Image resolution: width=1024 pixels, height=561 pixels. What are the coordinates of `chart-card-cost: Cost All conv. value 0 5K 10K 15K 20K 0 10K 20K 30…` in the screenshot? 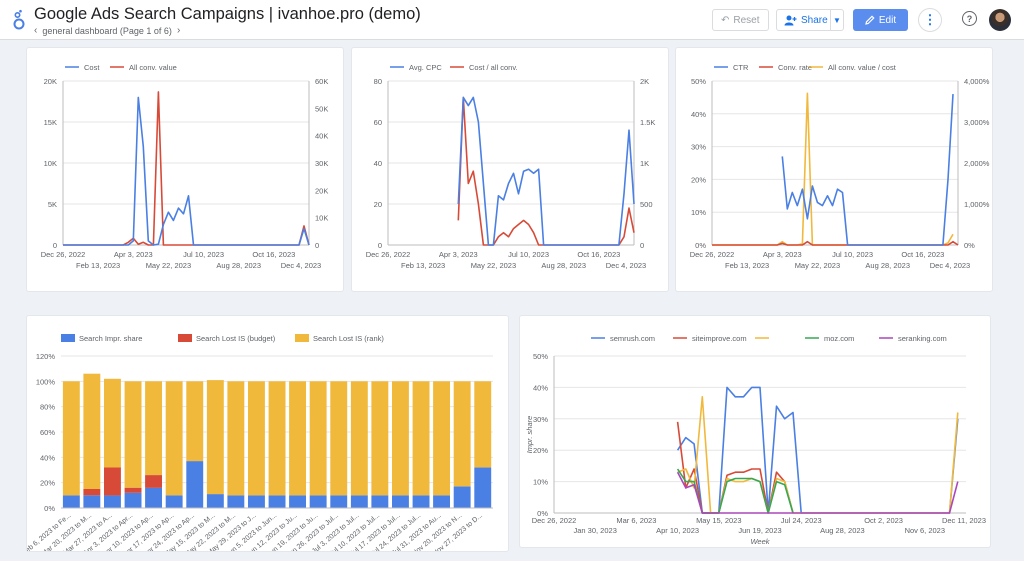 It's located at (185, 169).